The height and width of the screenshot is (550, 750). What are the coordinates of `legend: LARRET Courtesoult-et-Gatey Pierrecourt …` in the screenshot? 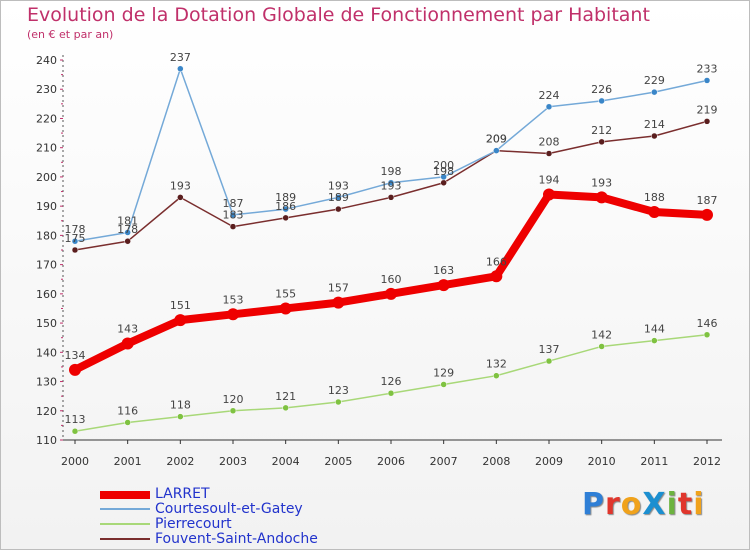 It's located at (250, 517).